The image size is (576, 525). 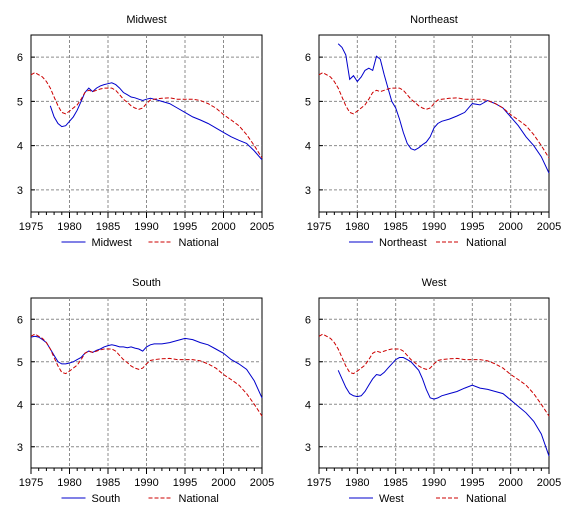 What do you see at coordinates (140, 499) in the screenshot?
I see `legend: South National` at bounding box center [140, 499].